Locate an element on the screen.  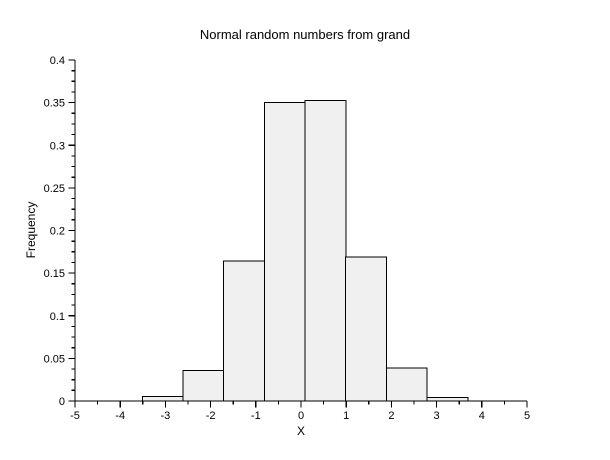
y-tick-label: 0.1 is located at coordinates (57, 317).